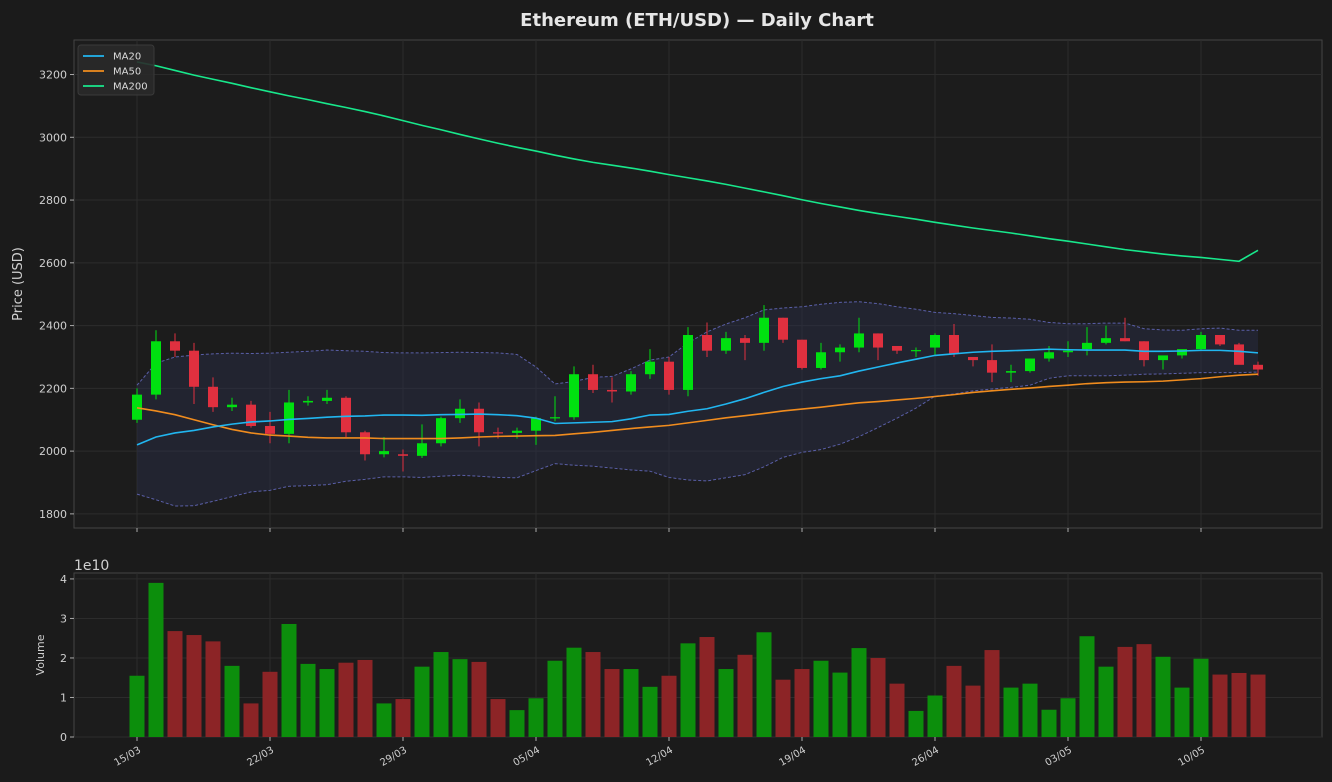 Image resolution: width=1332 pixels, height=782 pixels. Describe the element at coordinates (697, 406) in the screenshot. I see `ma50-line` at that location.